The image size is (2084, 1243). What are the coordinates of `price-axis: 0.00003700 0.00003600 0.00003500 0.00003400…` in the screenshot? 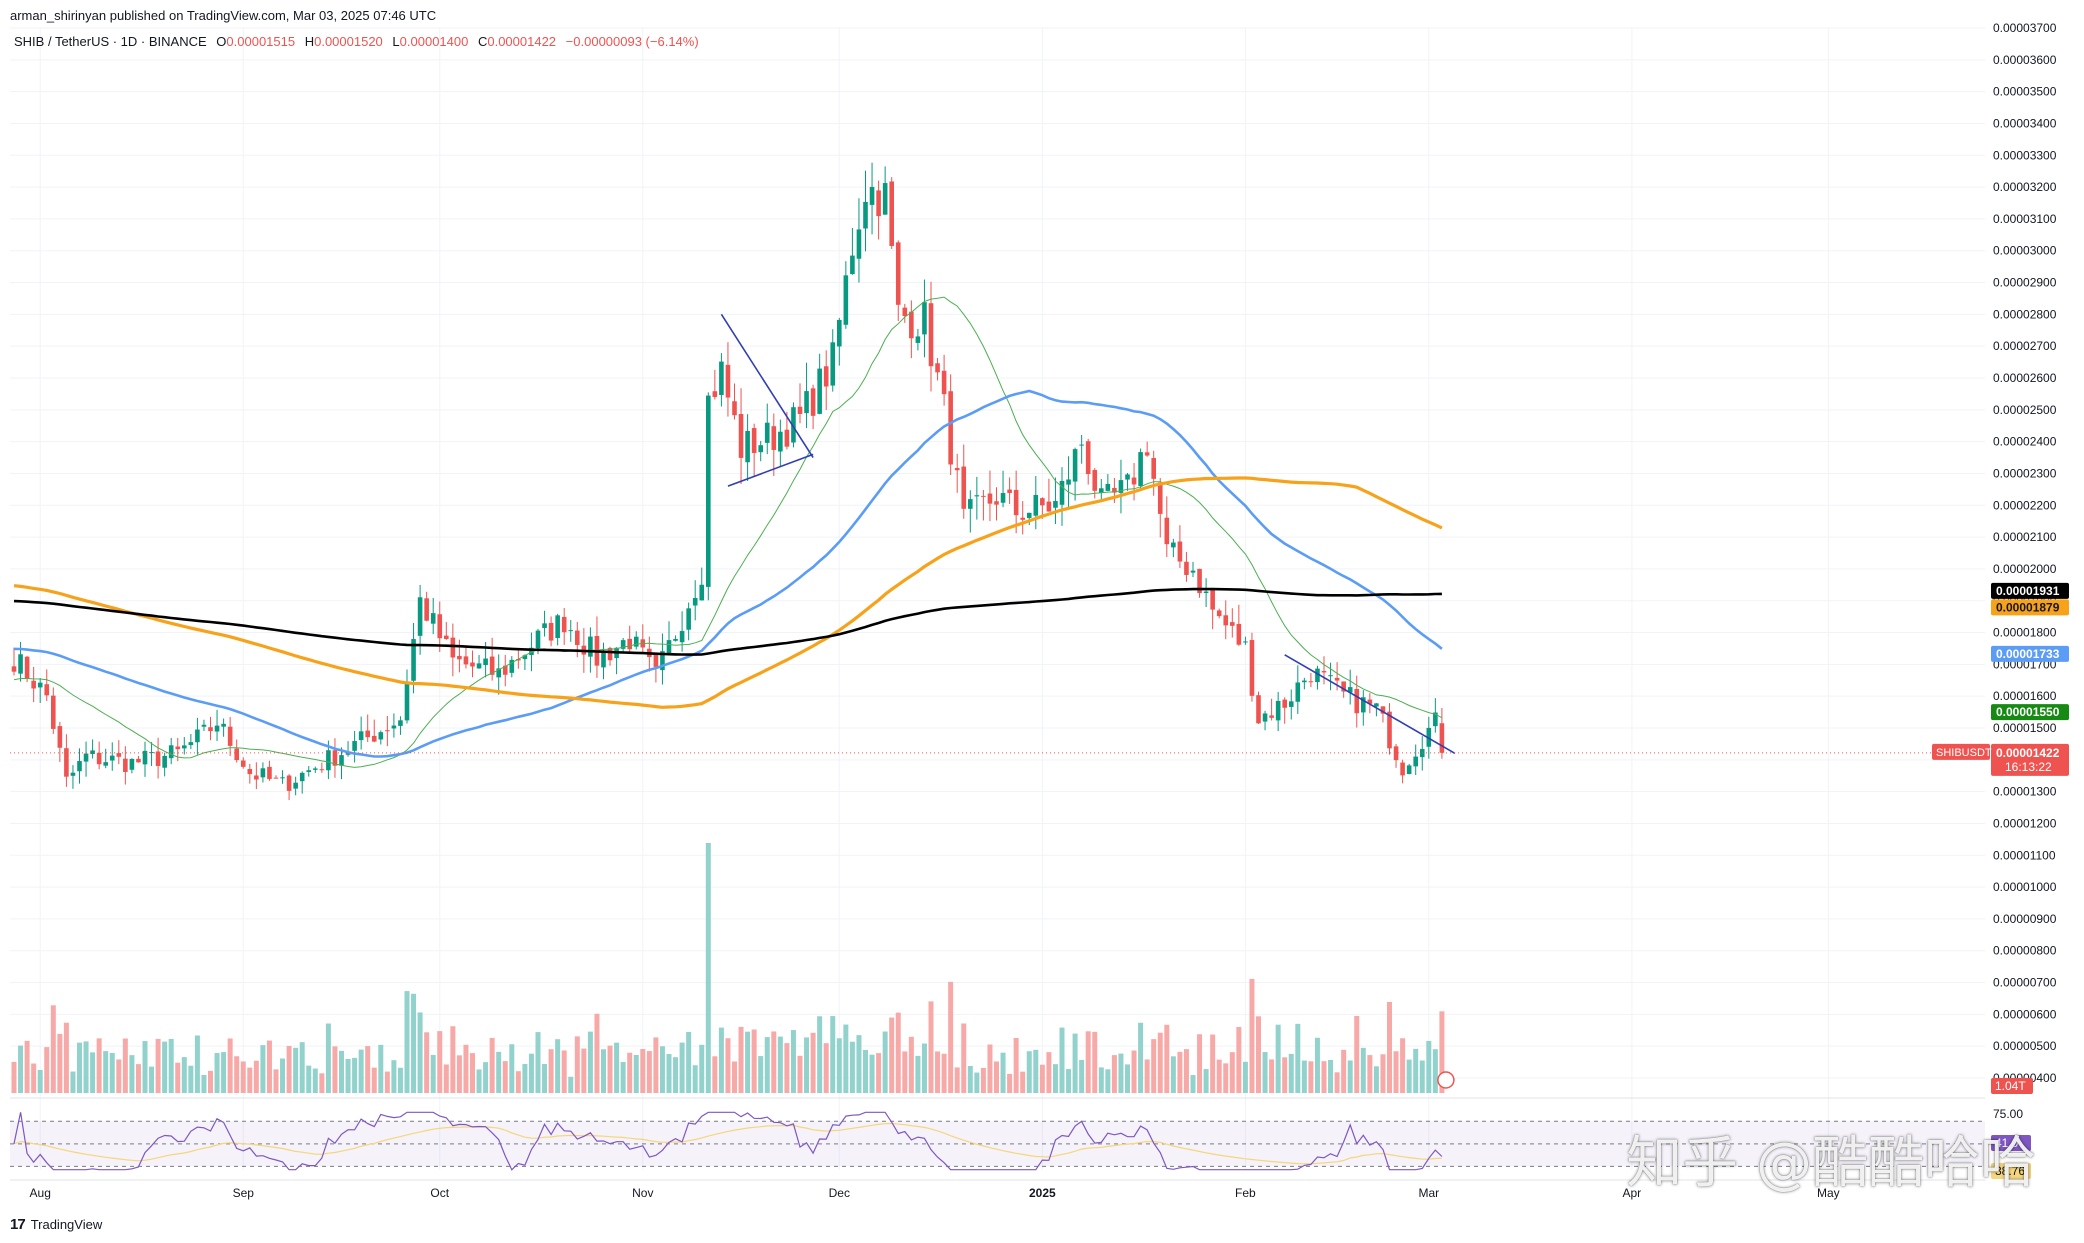 It's located at (2025, 571).